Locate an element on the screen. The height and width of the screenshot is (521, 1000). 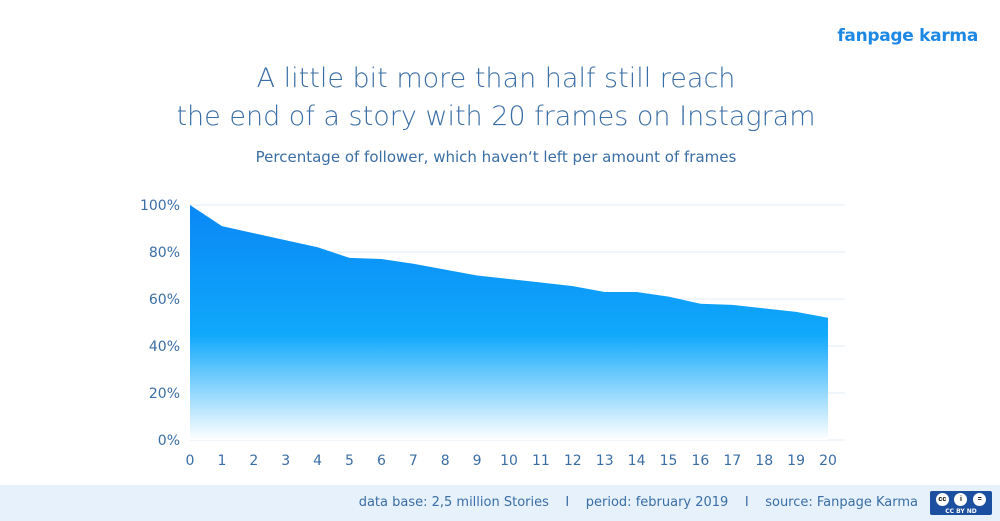
cc-license-badge: cc i = CC BY ND is located at coordinates (961, 503).